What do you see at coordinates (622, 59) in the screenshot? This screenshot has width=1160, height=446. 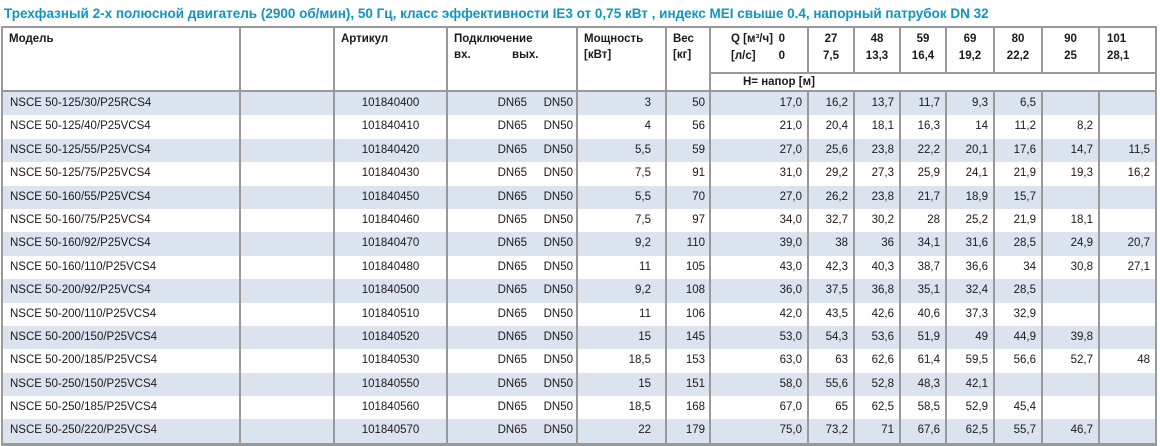 I see `col-header-power: Мощность [кВт]` at bounding box center [622, 59].